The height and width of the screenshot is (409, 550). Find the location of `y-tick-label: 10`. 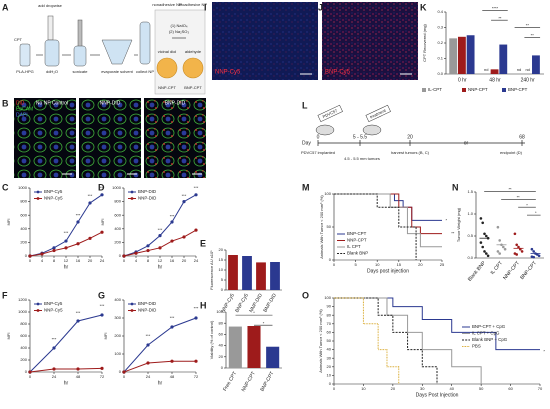

y-tick-label: 10 is located at coordinates (329, 374).